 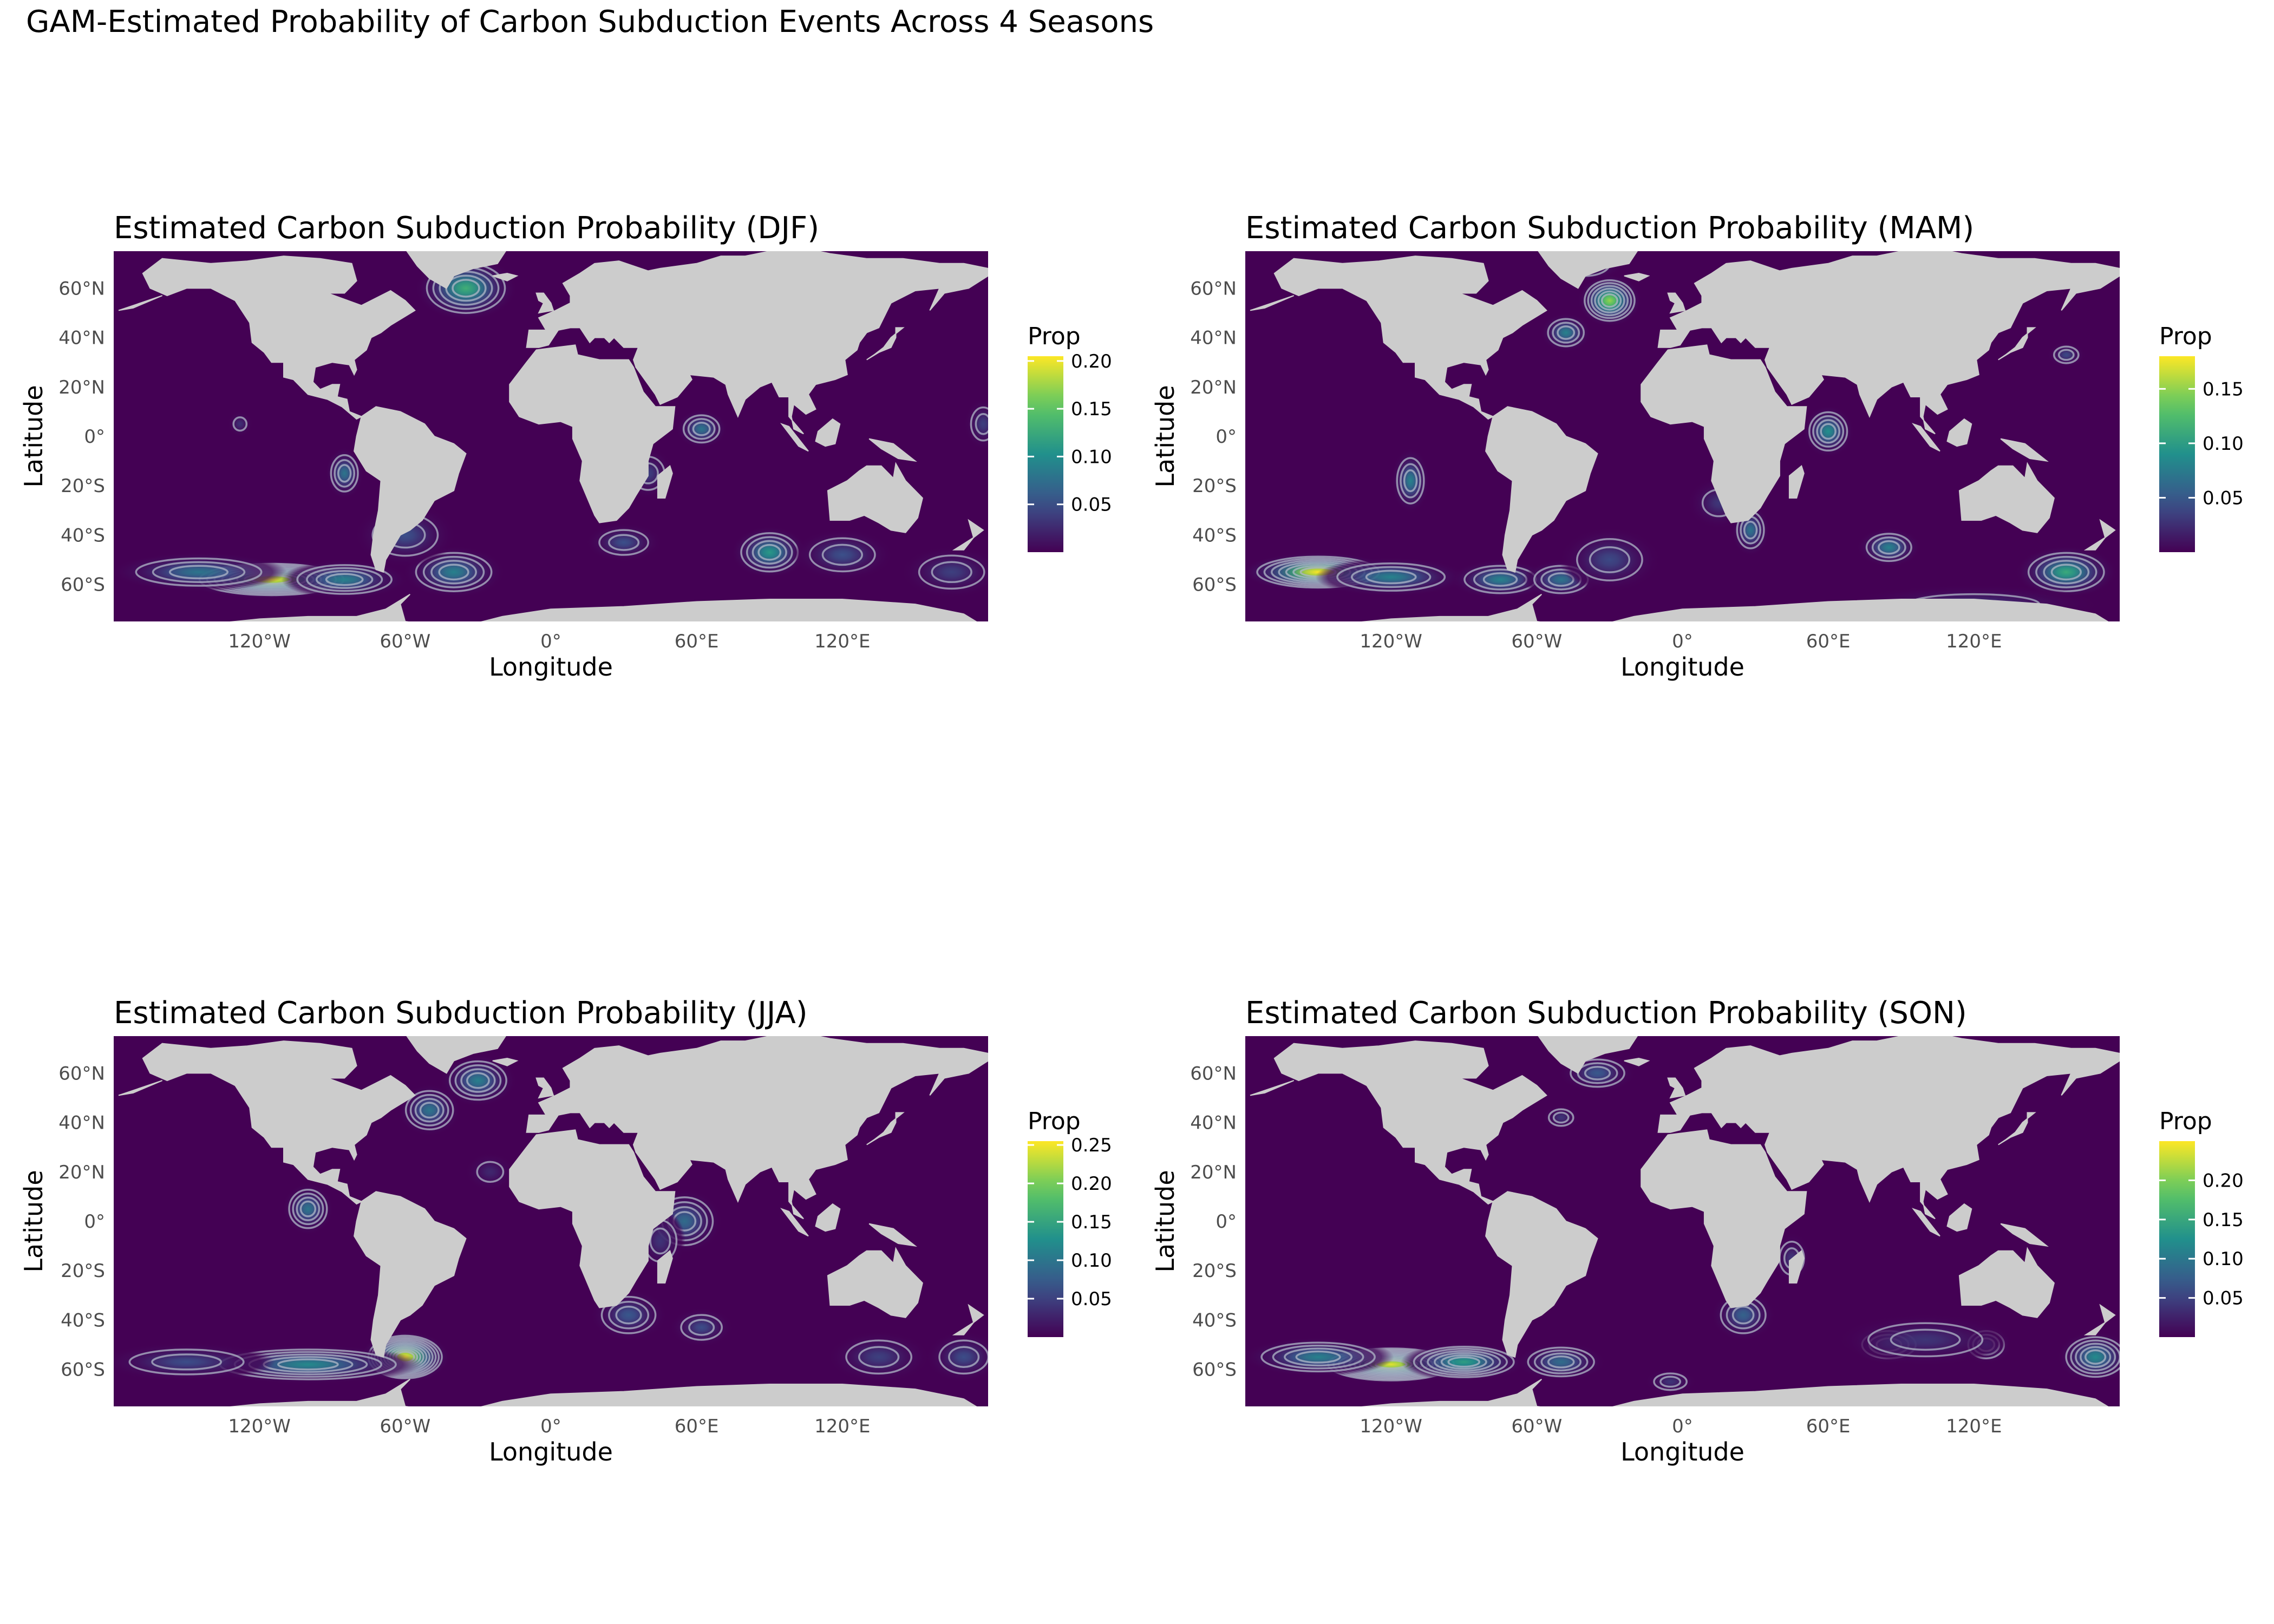 What do you see at coordinates (663, 1166) in the screenshot?
I see `land-arabia` at bounding box center [663, 1166].